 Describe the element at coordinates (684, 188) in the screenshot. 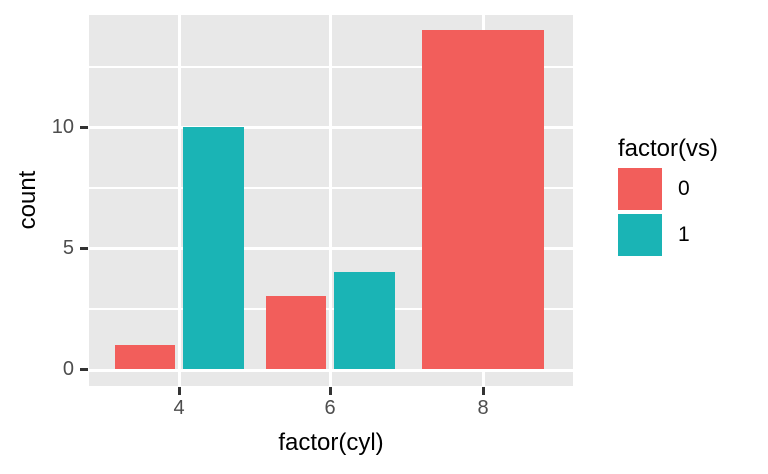

I see `legend-label-vs0: 0` at that location.